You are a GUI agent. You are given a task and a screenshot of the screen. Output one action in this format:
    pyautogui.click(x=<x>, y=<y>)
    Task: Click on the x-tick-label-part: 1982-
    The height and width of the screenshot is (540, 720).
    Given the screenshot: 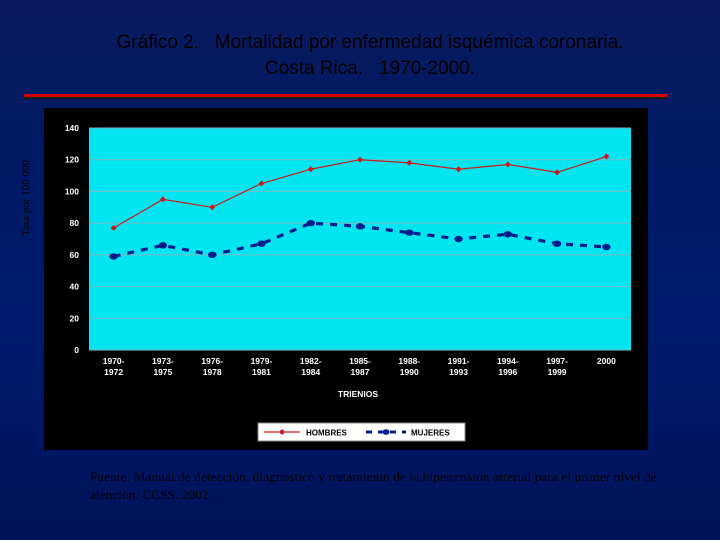 What is the action you would take?
    pyautogui.click(x=311, y=361)
    